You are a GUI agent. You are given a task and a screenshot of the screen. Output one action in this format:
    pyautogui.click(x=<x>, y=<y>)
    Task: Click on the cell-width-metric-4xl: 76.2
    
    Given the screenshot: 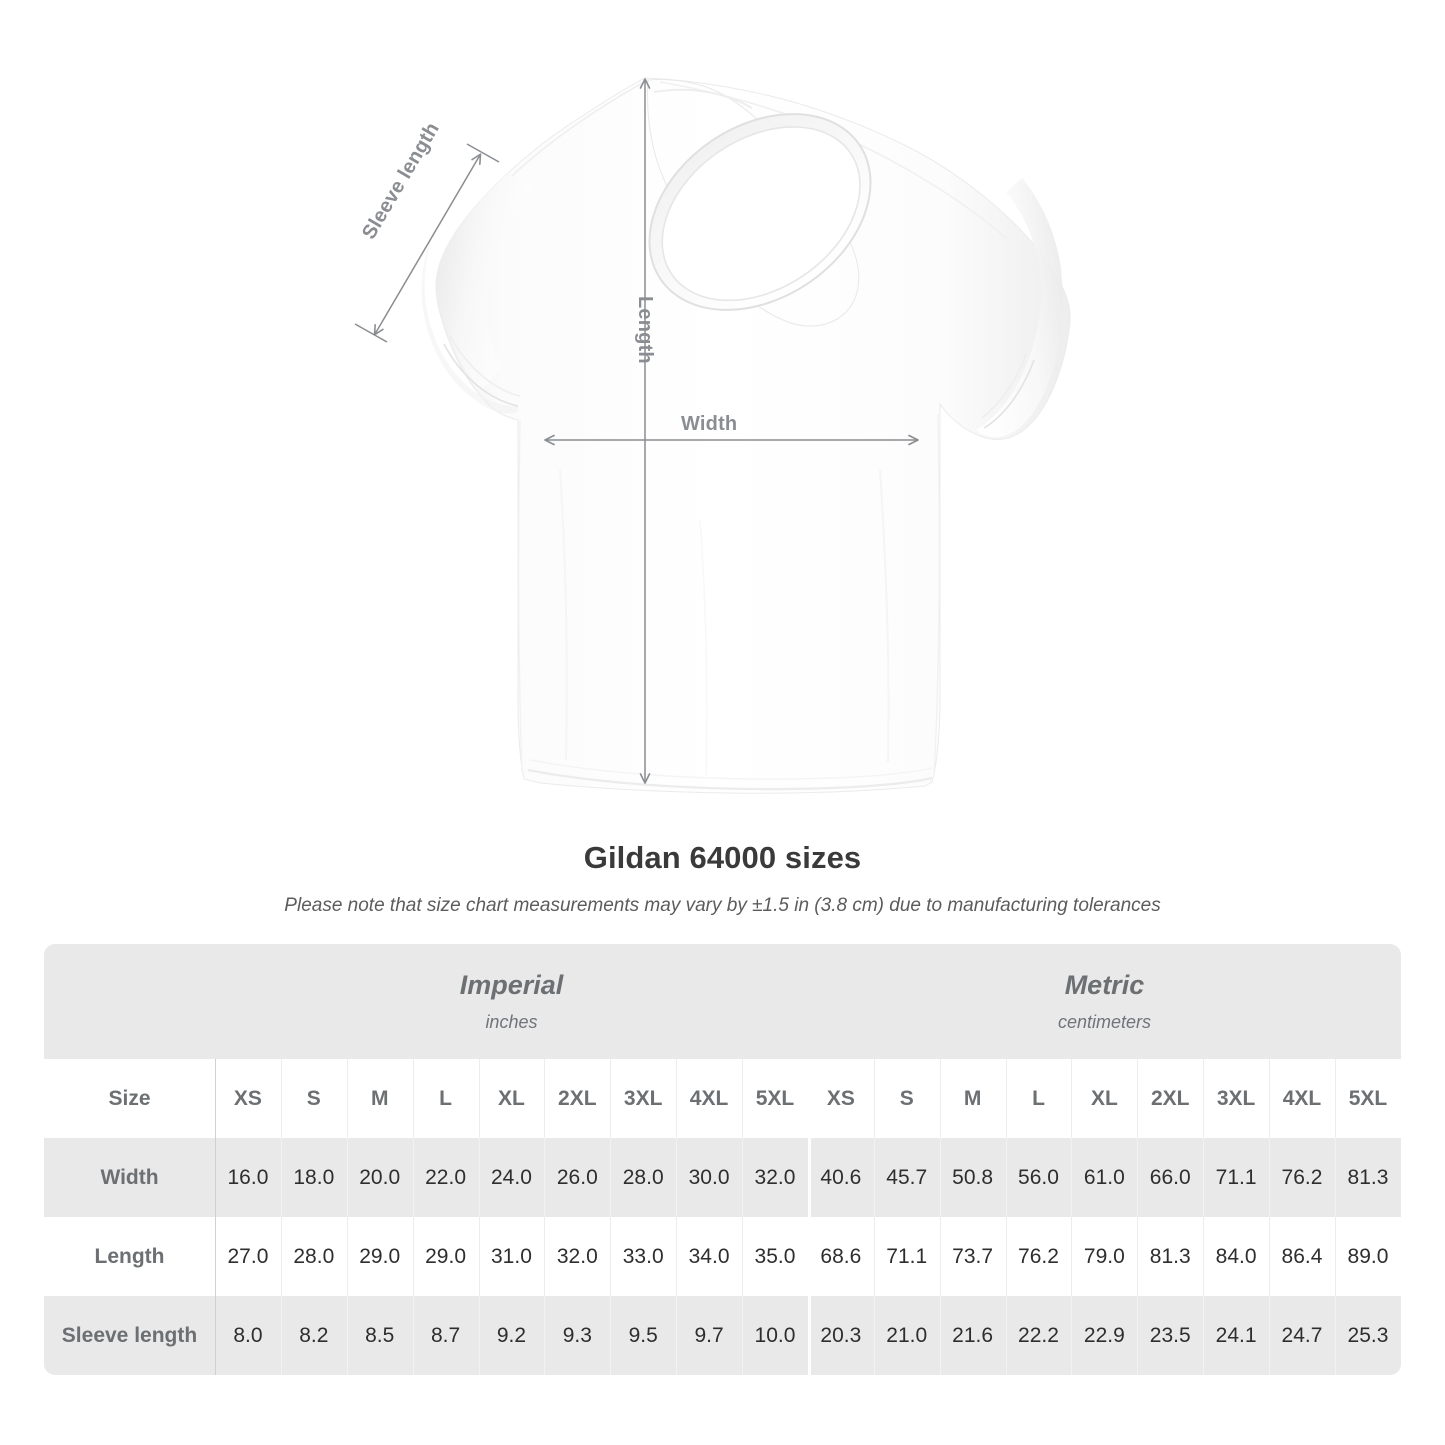 What is the action you would take?
    pyautogui.click(x=1302, y=1177)
    